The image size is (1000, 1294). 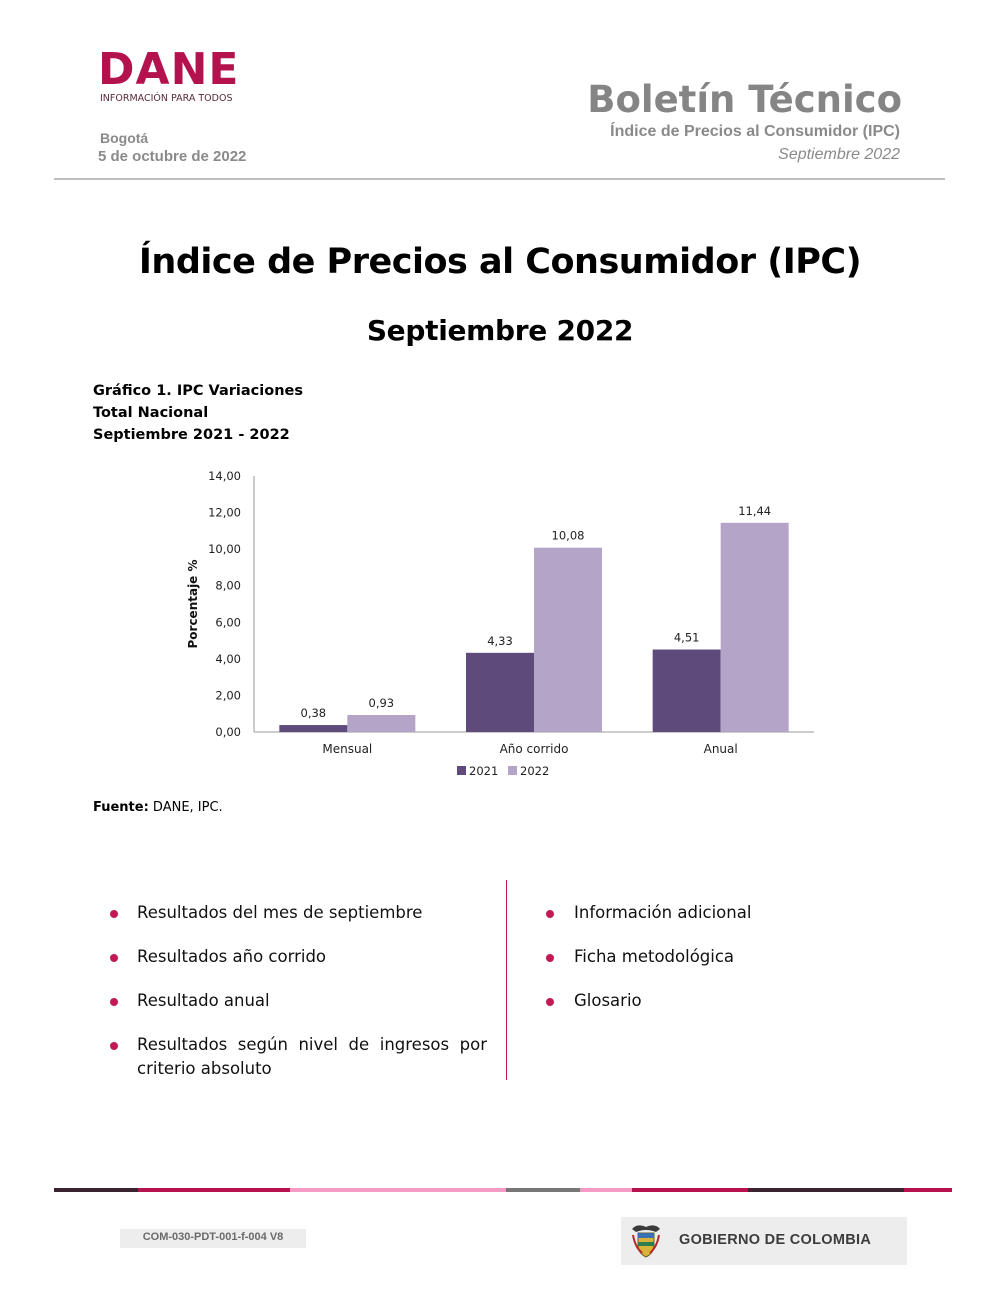 I want to click on bulletin-subtitle: Índice de Precios al Consumidor (IPC), so click(x=755, y=131).